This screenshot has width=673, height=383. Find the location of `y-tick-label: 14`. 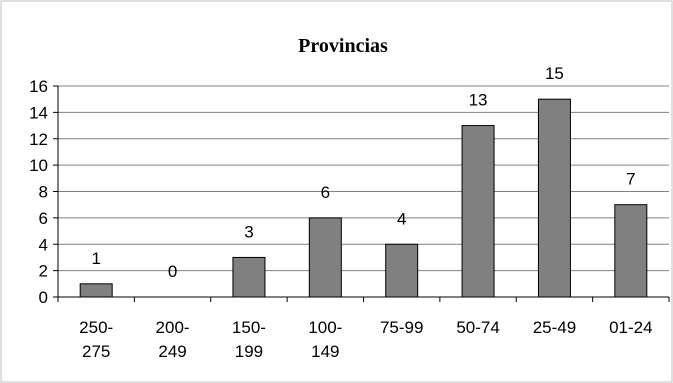

y-tick-label: 14 is located at coordinates (38, 112).